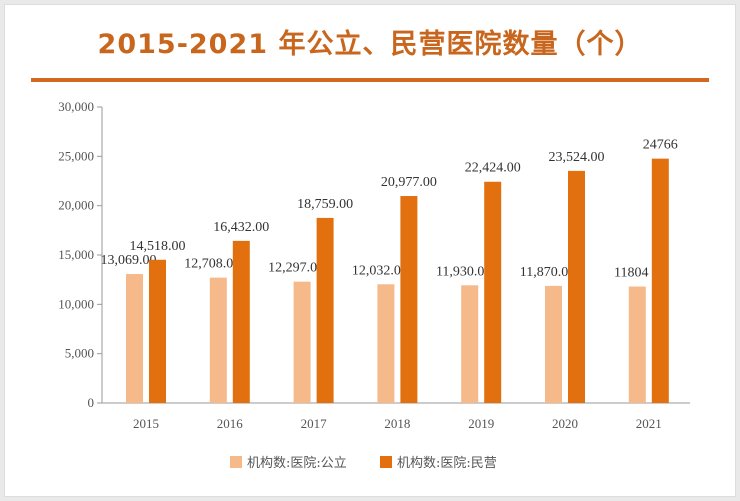 This screenshot has height=501, width=740. I want to click on data-label: 20,977.00, so click(409, 182).